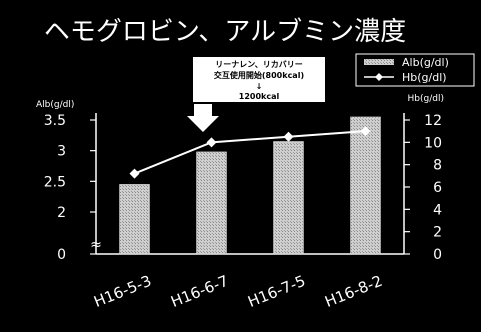  What do you see at coordinates (425, 62) in the screenshot?
I see `legend-label-alb: Alb(g/dl)` at bounding box center [425, 62].